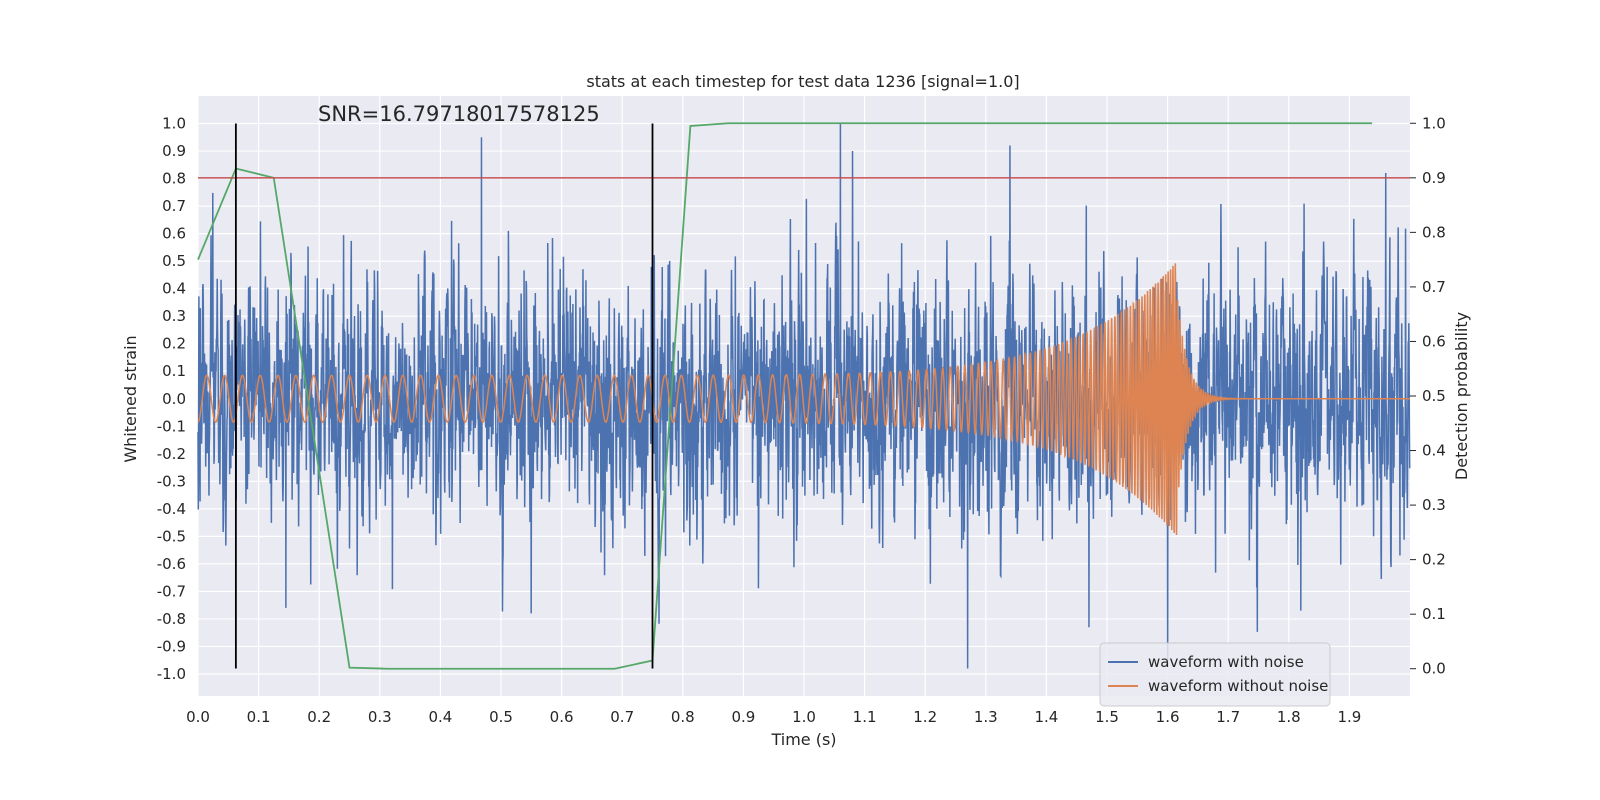 Image resolution: width=1600 pixels, height=800 pixels. I want to click on y-tick-label: -0.1, so click(171, 426).